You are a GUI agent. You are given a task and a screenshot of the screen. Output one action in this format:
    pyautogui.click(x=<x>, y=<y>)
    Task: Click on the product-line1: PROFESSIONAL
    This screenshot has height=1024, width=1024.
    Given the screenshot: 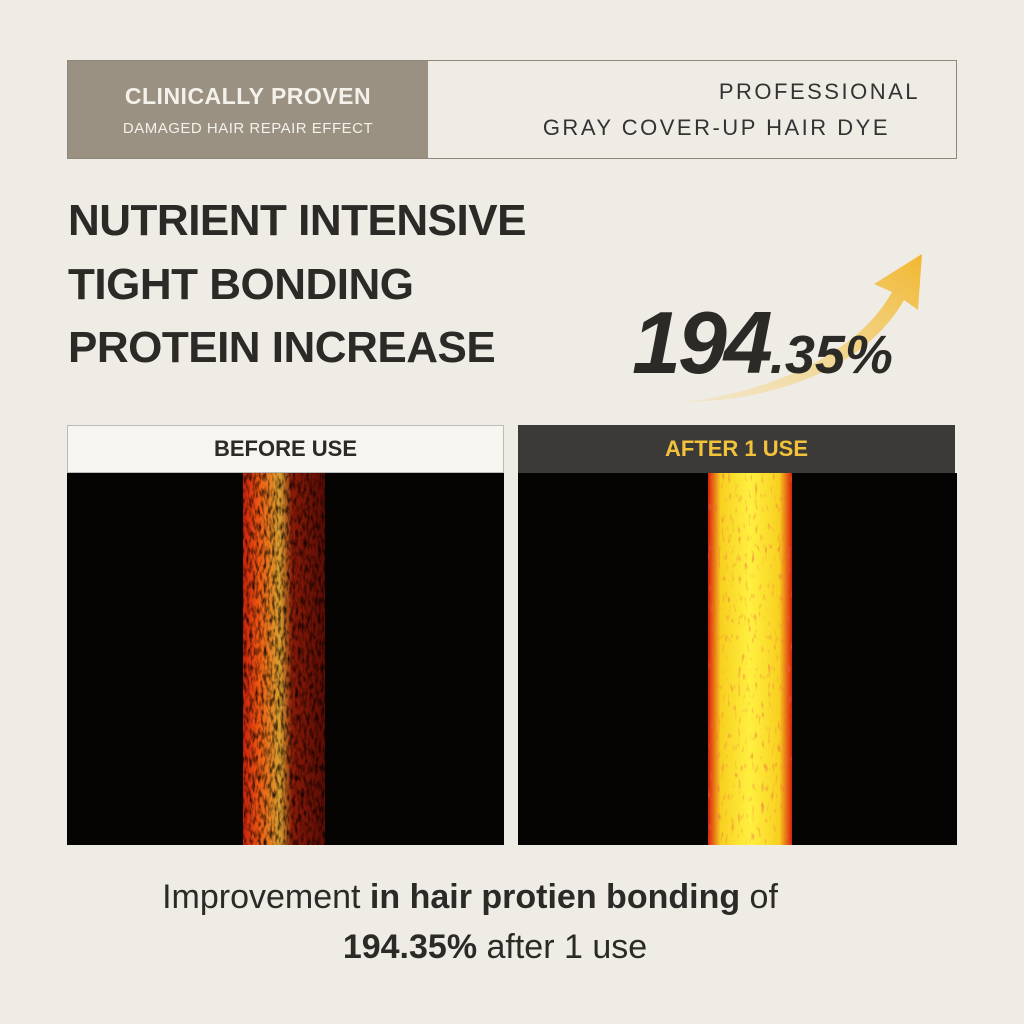 What is the action you would take?
    pyautogui.click(x=819, y=91)
    